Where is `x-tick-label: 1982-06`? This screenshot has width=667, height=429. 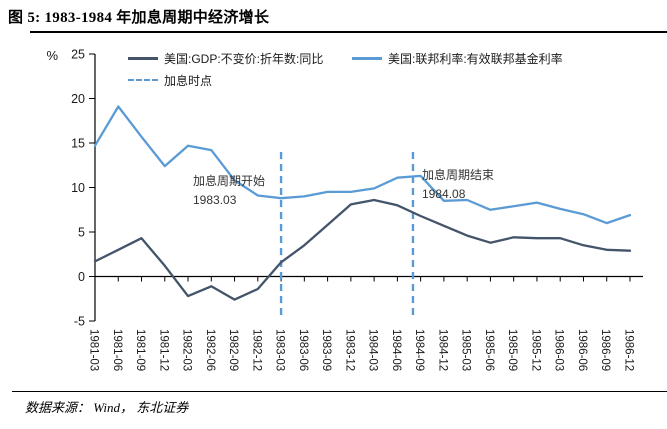
x-tick-label: 1982-06 is located at coordinates (210, 350).